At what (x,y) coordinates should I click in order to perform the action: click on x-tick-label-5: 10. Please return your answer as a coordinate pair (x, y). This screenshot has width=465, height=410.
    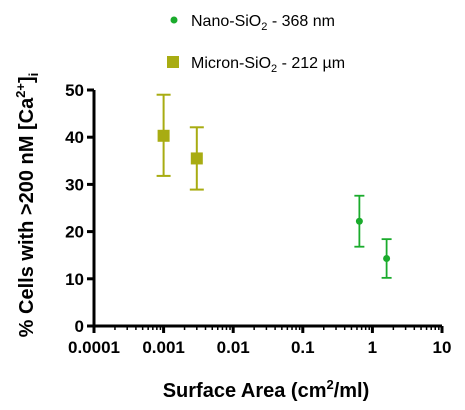
    Looking at the image, I should click on (442, 347).